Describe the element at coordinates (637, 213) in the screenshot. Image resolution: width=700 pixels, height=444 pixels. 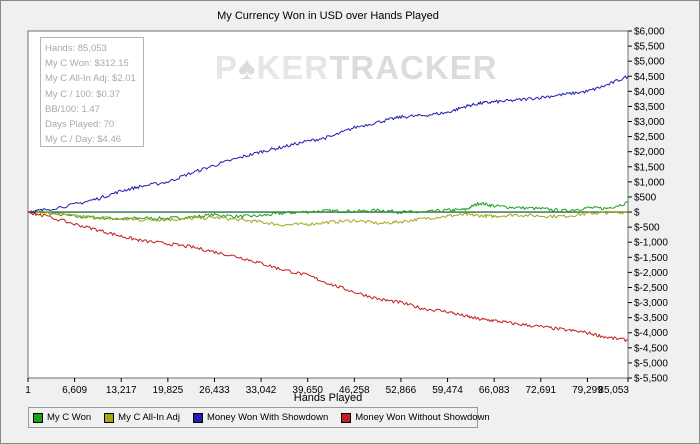
I see `y-tick-label: $` at that location.